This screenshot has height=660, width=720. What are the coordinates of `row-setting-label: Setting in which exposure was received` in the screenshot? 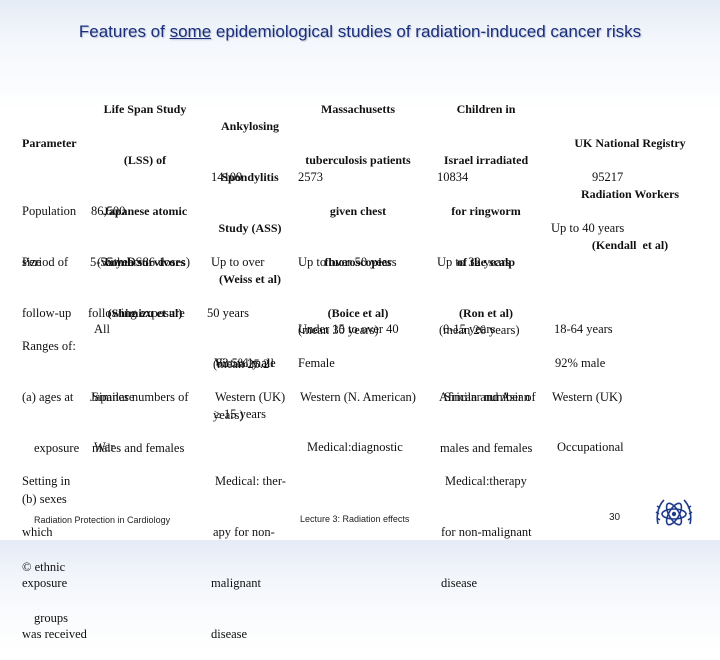 It's located at (54, 549).